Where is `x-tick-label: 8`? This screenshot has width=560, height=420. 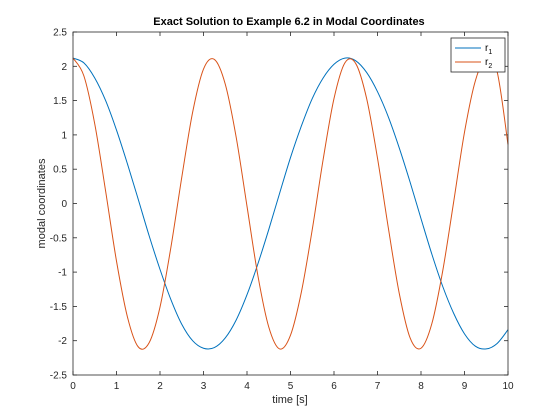
x-tick-label: 8 is located at coordinates (421, 386).